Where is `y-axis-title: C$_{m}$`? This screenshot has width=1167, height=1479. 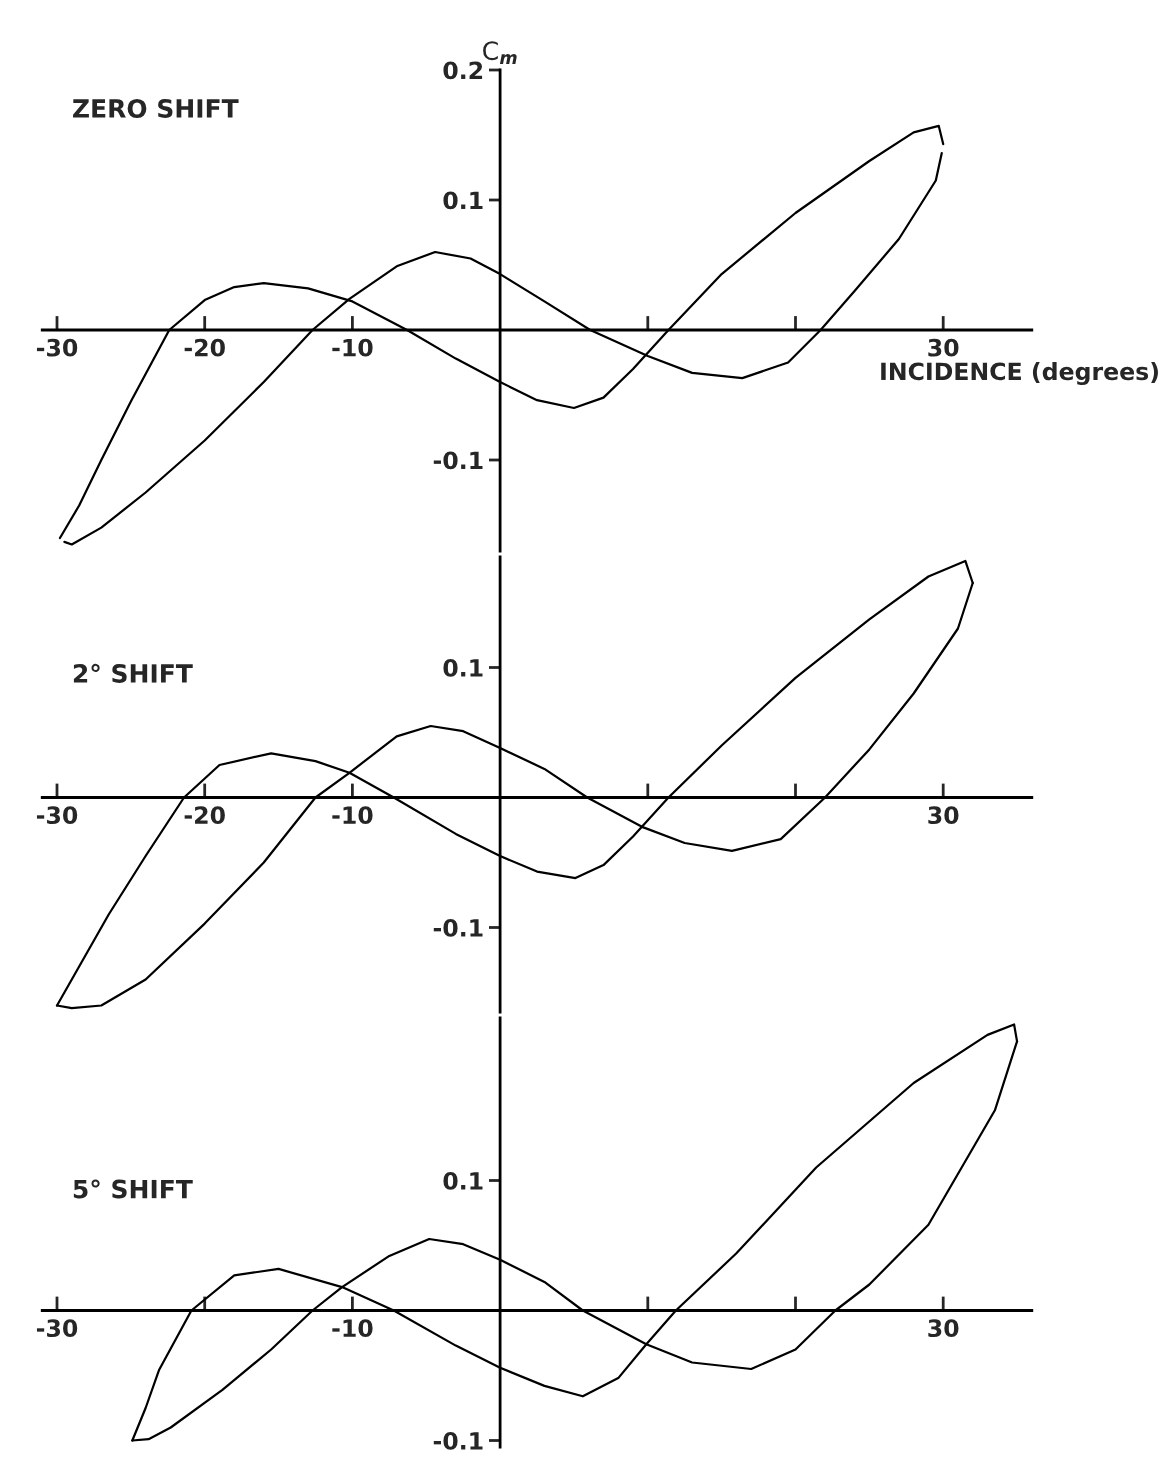
y-axis-title: C$_{m}$ is located at coordinates (500, 52).